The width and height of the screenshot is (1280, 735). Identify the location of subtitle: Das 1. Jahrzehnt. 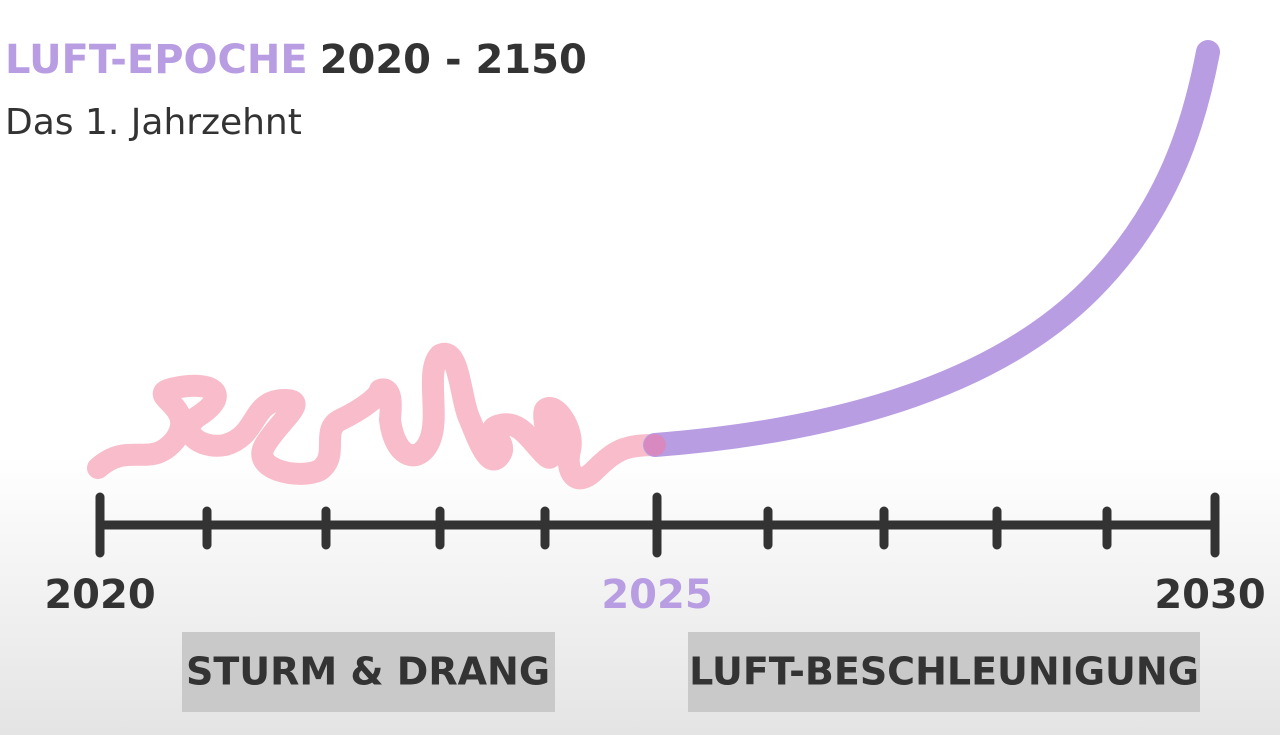
(153, 122).